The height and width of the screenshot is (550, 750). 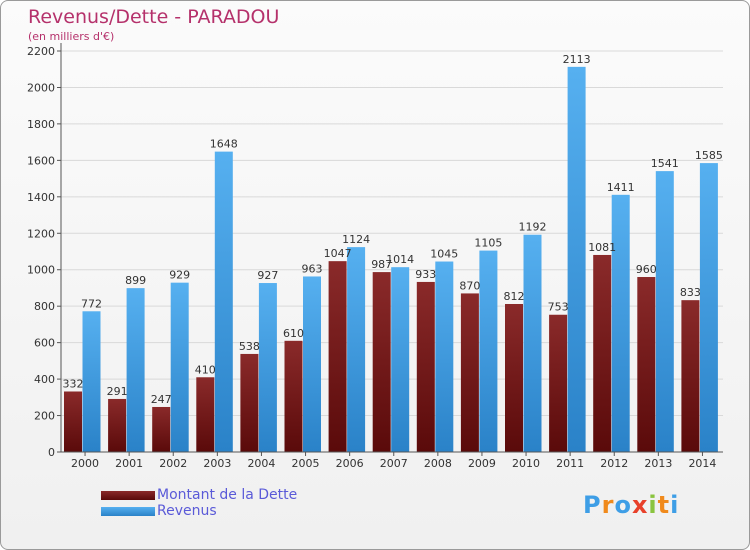 I want to click on data-label: 1081, so click(x=602, y=247).